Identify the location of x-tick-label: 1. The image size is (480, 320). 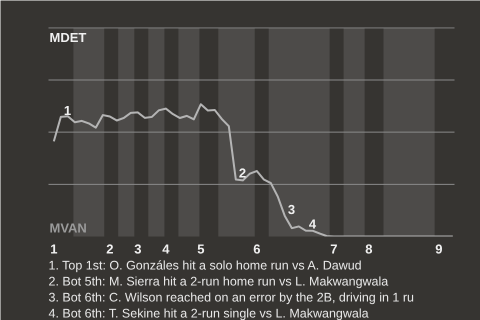
(54, 249).